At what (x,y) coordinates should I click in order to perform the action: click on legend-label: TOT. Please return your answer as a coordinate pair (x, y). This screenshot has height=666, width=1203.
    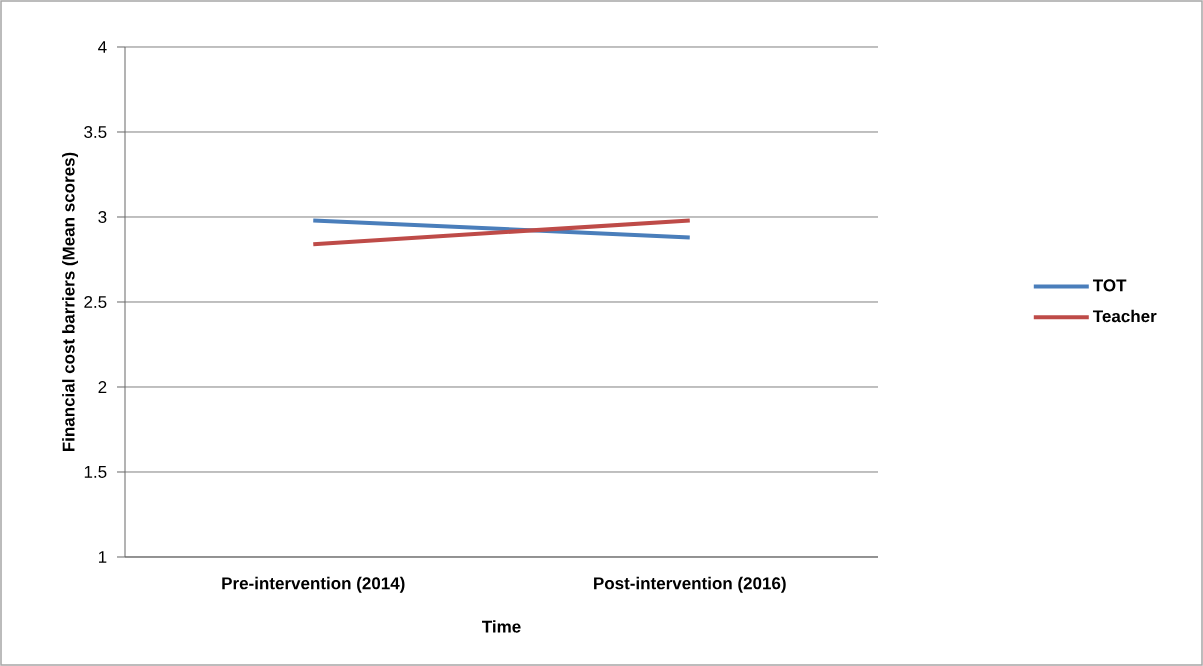
    Looking at the image, I should click on (1109, 285).